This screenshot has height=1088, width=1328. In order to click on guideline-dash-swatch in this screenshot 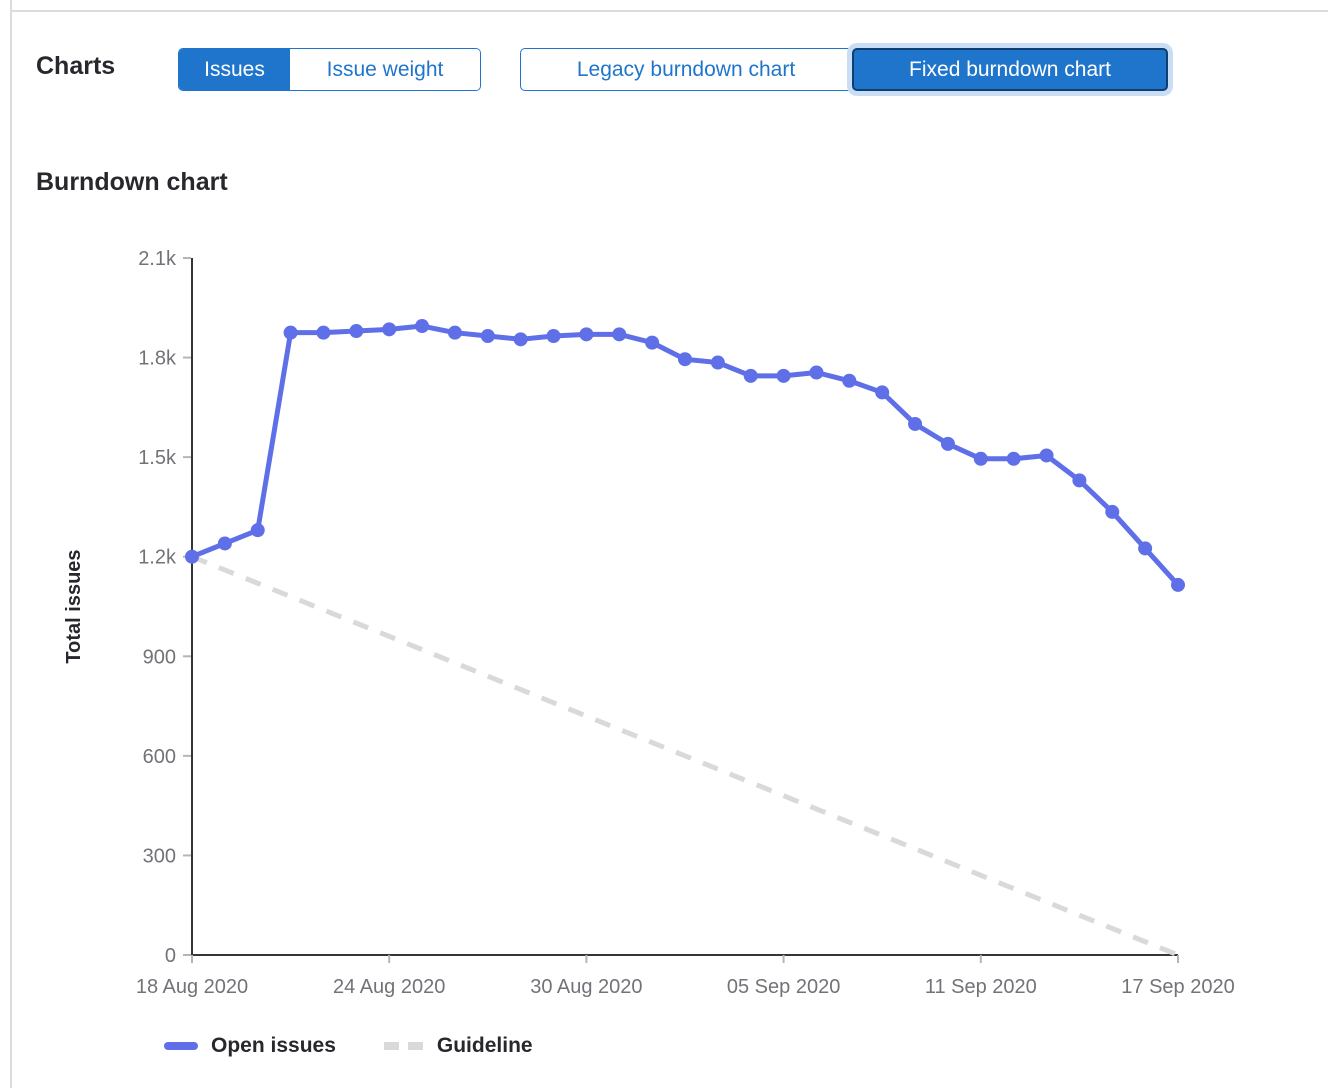, I will do `click(403, 1046)`.